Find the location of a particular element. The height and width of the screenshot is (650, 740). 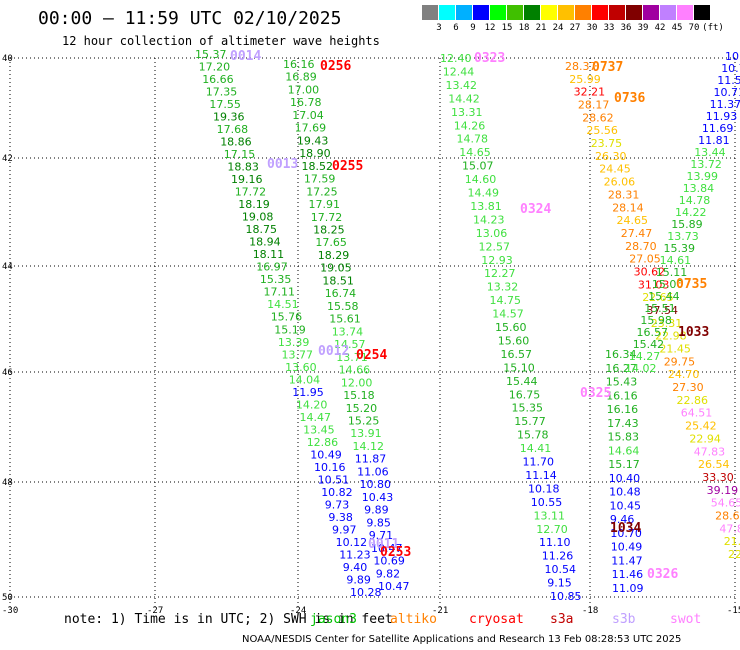

lat-label: 46 is located at coordinates (7, 373).